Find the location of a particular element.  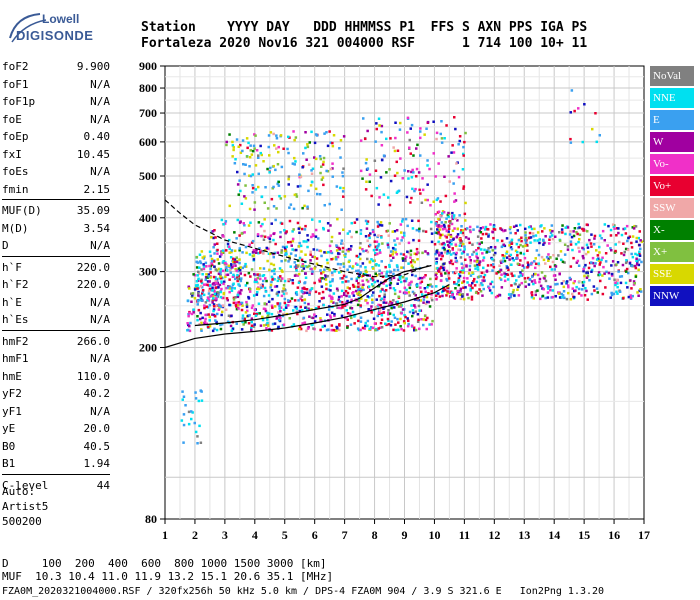

polarization-legend: NoVal NNE E W Vo- Vo+ SSW X- X+ SSE NNW is located at coordinates (672, 187).